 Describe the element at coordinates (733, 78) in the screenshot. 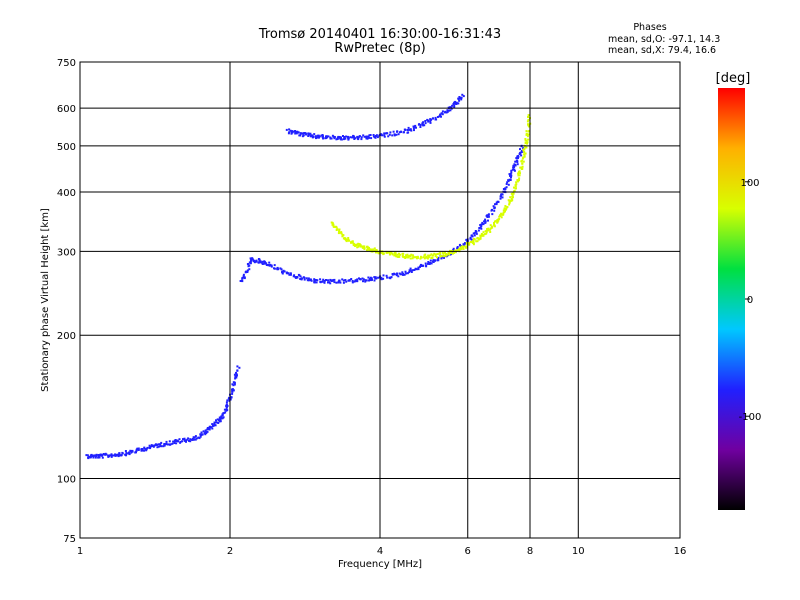

I see `colorbar-label: [deg]` at that location.